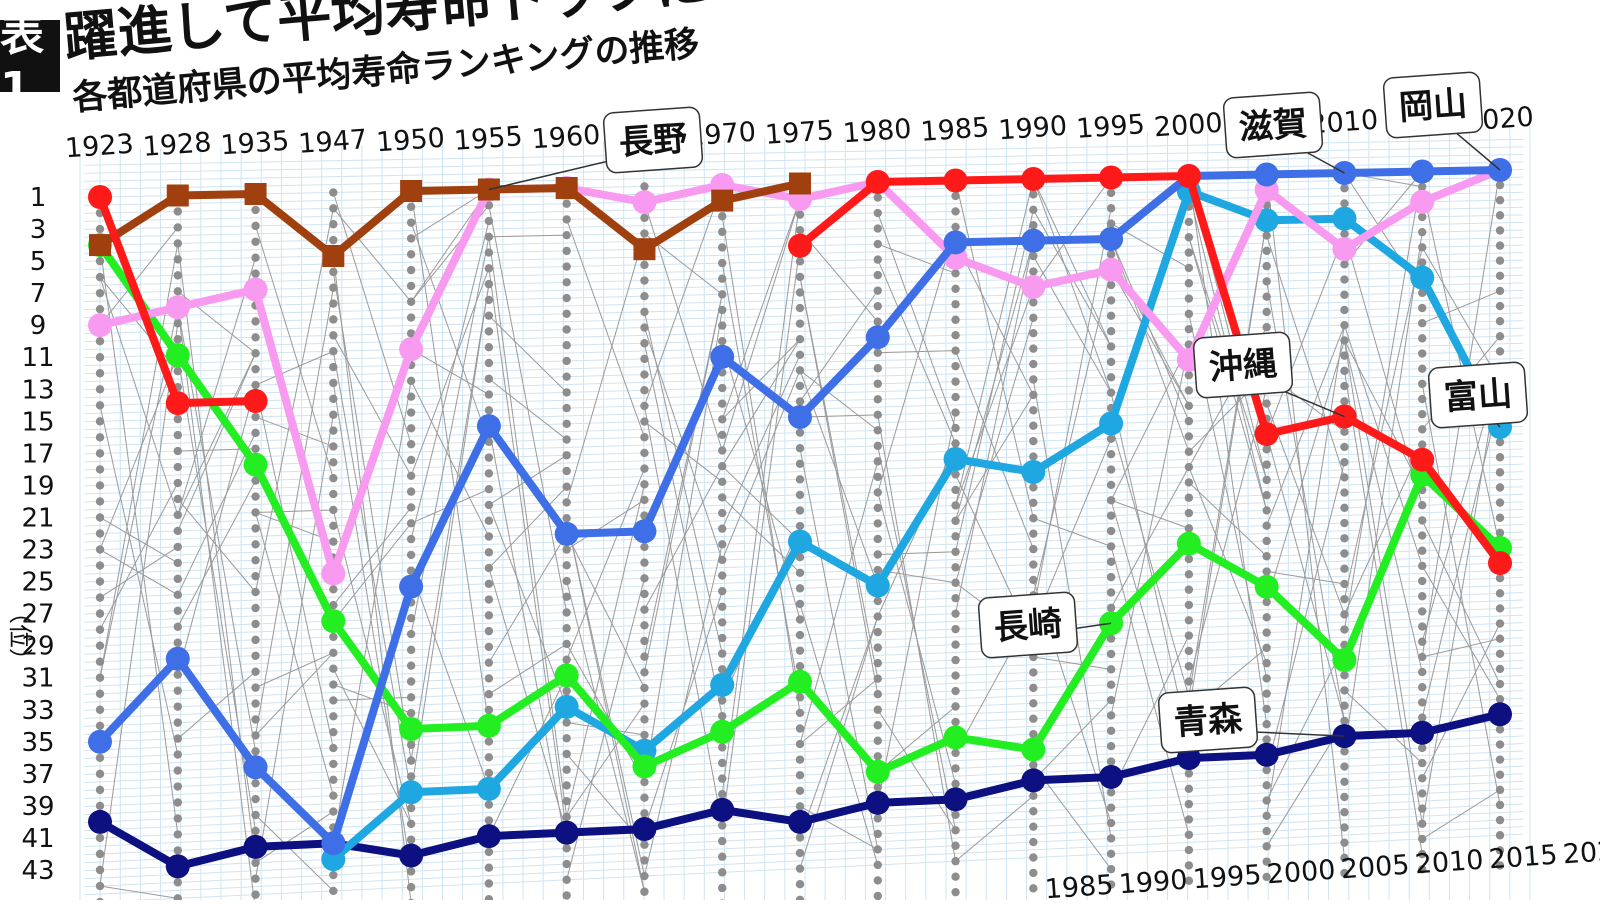 The width and height of the screenshot is (1600, 904). What do you see at coordinates (1028, 625) in the screenshot?
I see `callout-box` at bounding box center [1028, 625].